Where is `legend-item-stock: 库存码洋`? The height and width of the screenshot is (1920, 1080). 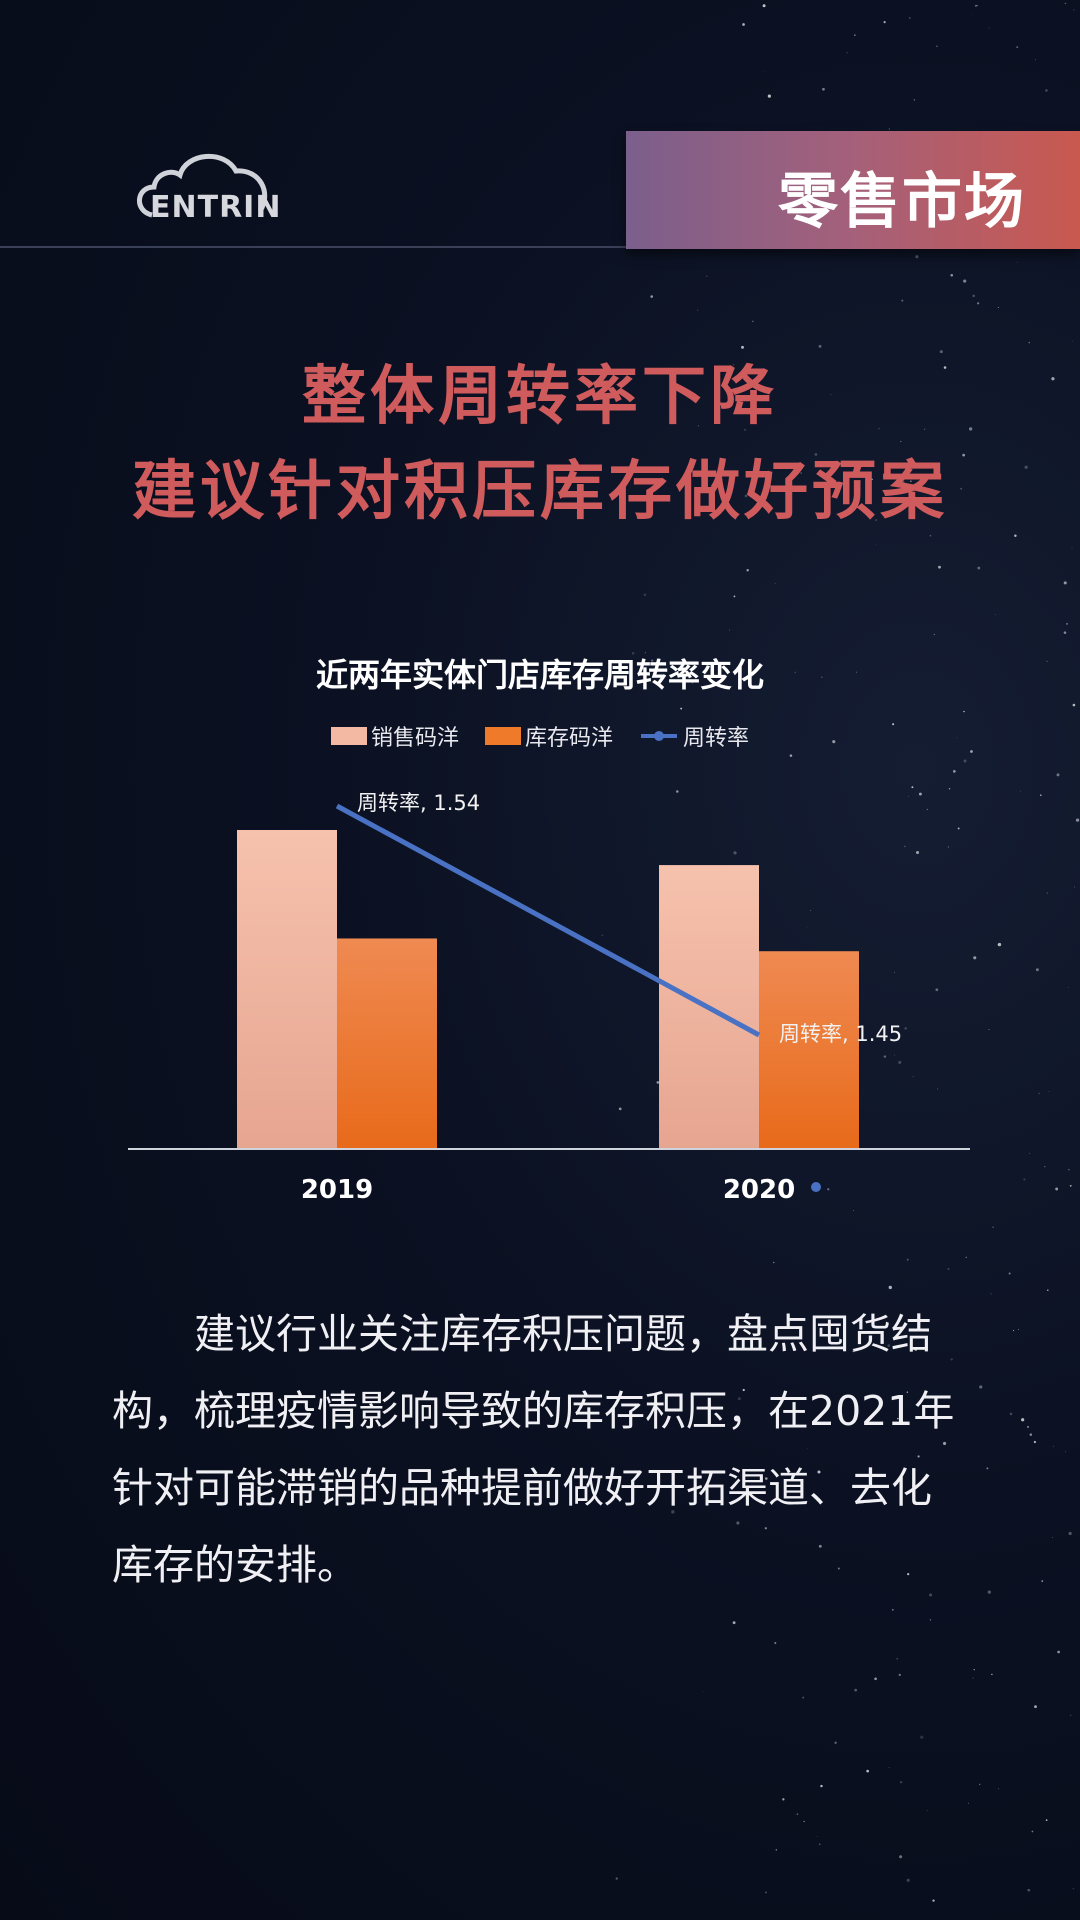
legend-item-stock: 库存码洋 is located at coordinates (548, 736).